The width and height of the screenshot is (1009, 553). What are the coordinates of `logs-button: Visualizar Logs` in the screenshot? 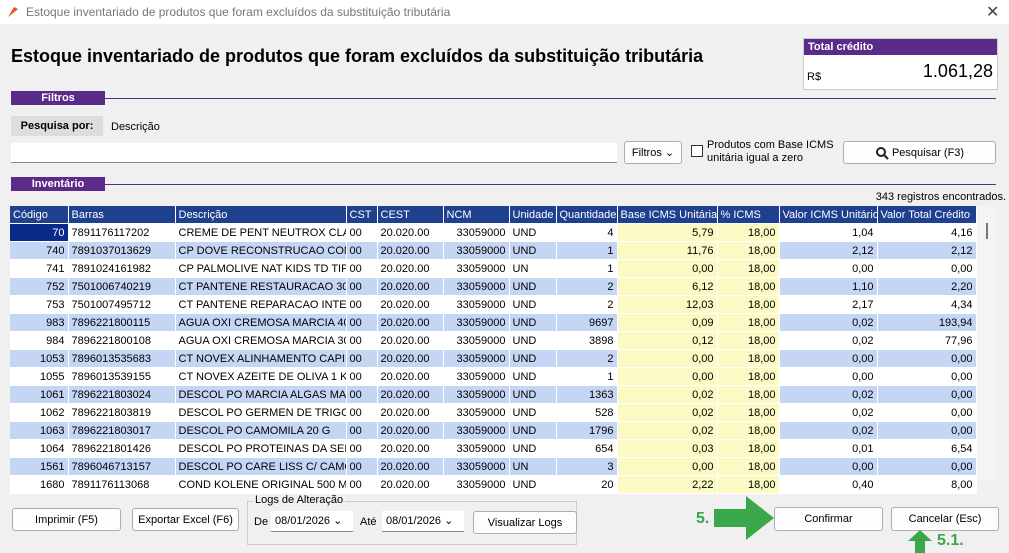 It's located at (525, 522).